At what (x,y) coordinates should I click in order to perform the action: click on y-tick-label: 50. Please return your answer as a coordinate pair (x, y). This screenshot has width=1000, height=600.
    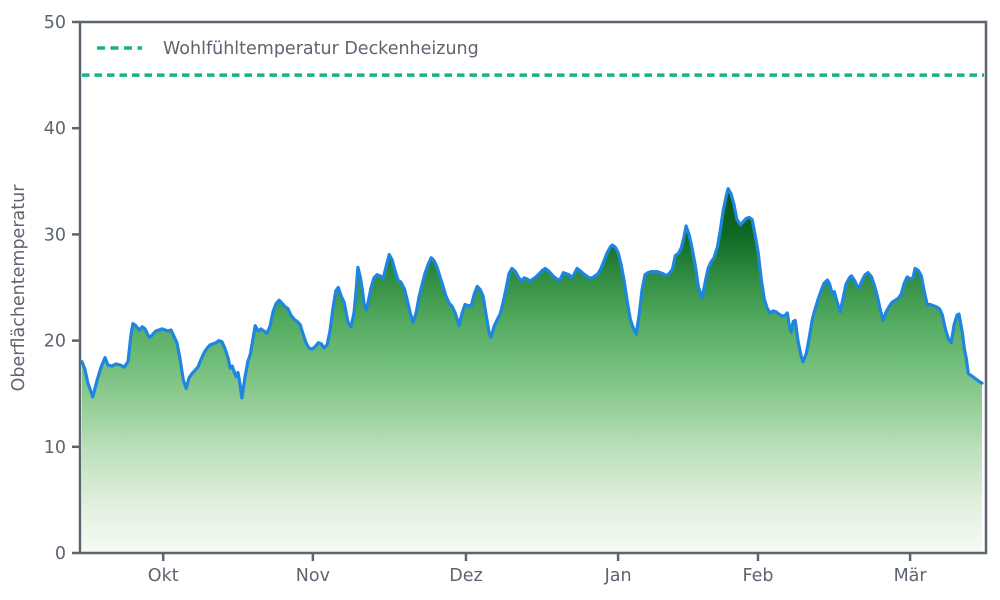
    Looking at the image, I should click on (55, 23).